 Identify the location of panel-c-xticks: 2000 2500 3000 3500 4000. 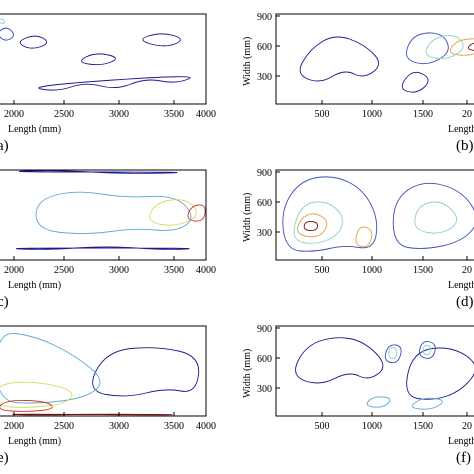
(110, 266).